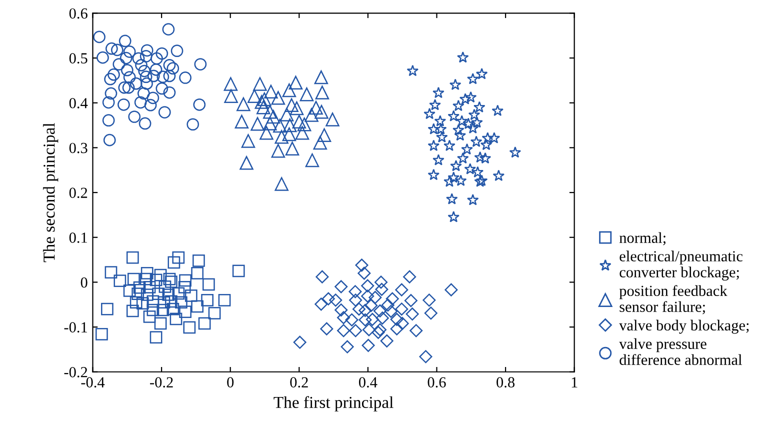 Image resolution: width=773 pixels, height=425 pixels. I want to click on legend-label: electrical/pneumatic converter blockage;, so click(681, 265).